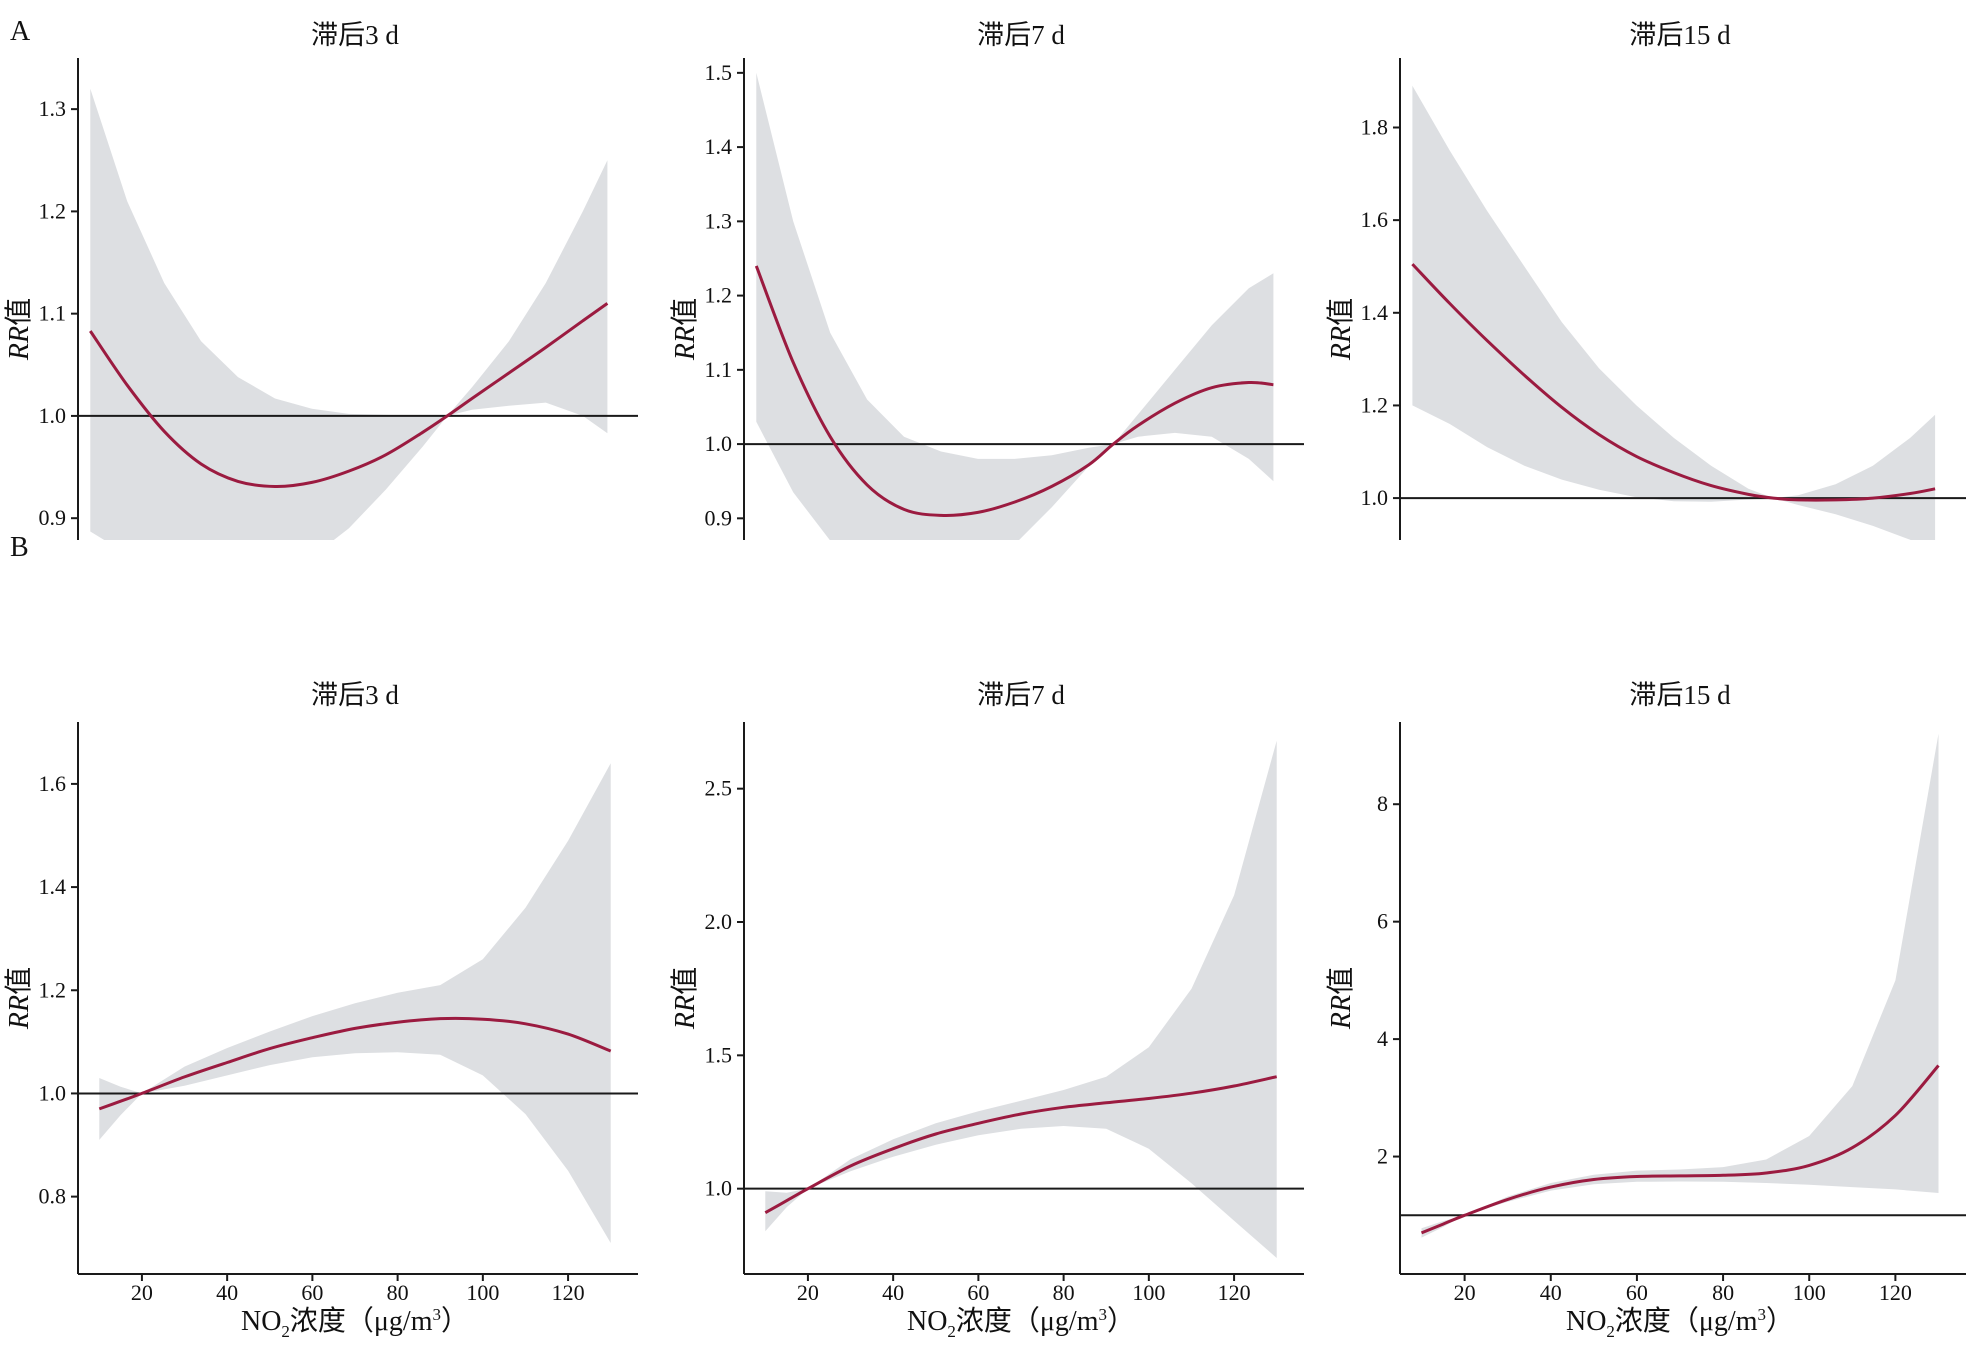 The image size is (1970, 1354). Describe the element at coordinates (1382, 1156) in the screenshot. I see `y-tick-label: 2` at that location.